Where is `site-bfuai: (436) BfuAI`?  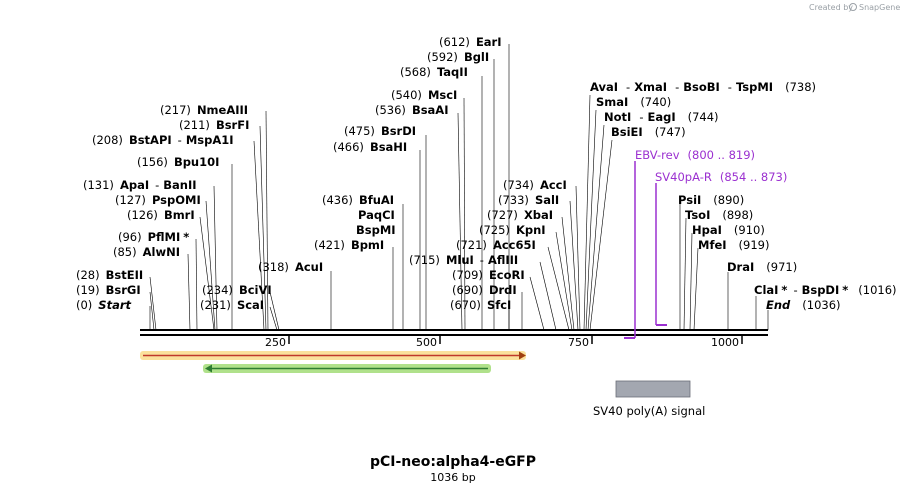
site-bfuai: (436) BfuAI is located at coordinates (358, 200).